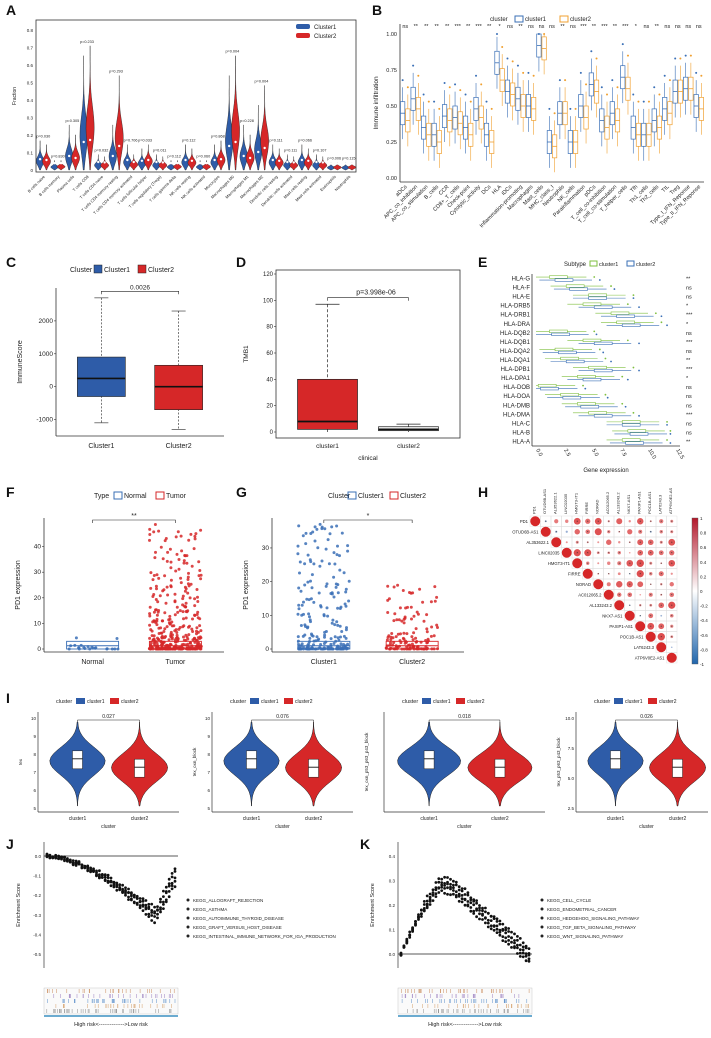  I want to click on median-dot, so click(185, 160).